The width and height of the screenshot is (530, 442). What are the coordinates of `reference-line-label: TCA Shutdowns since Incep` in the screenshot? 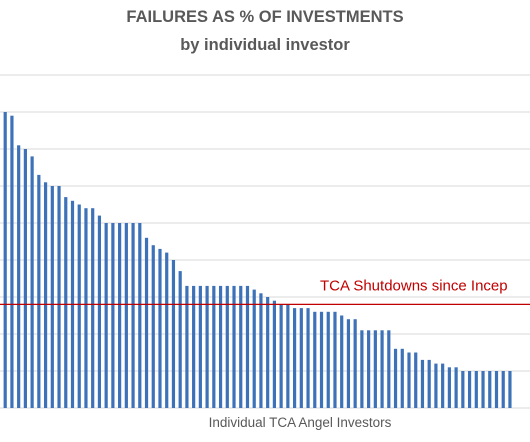 It's located at (414, 285).